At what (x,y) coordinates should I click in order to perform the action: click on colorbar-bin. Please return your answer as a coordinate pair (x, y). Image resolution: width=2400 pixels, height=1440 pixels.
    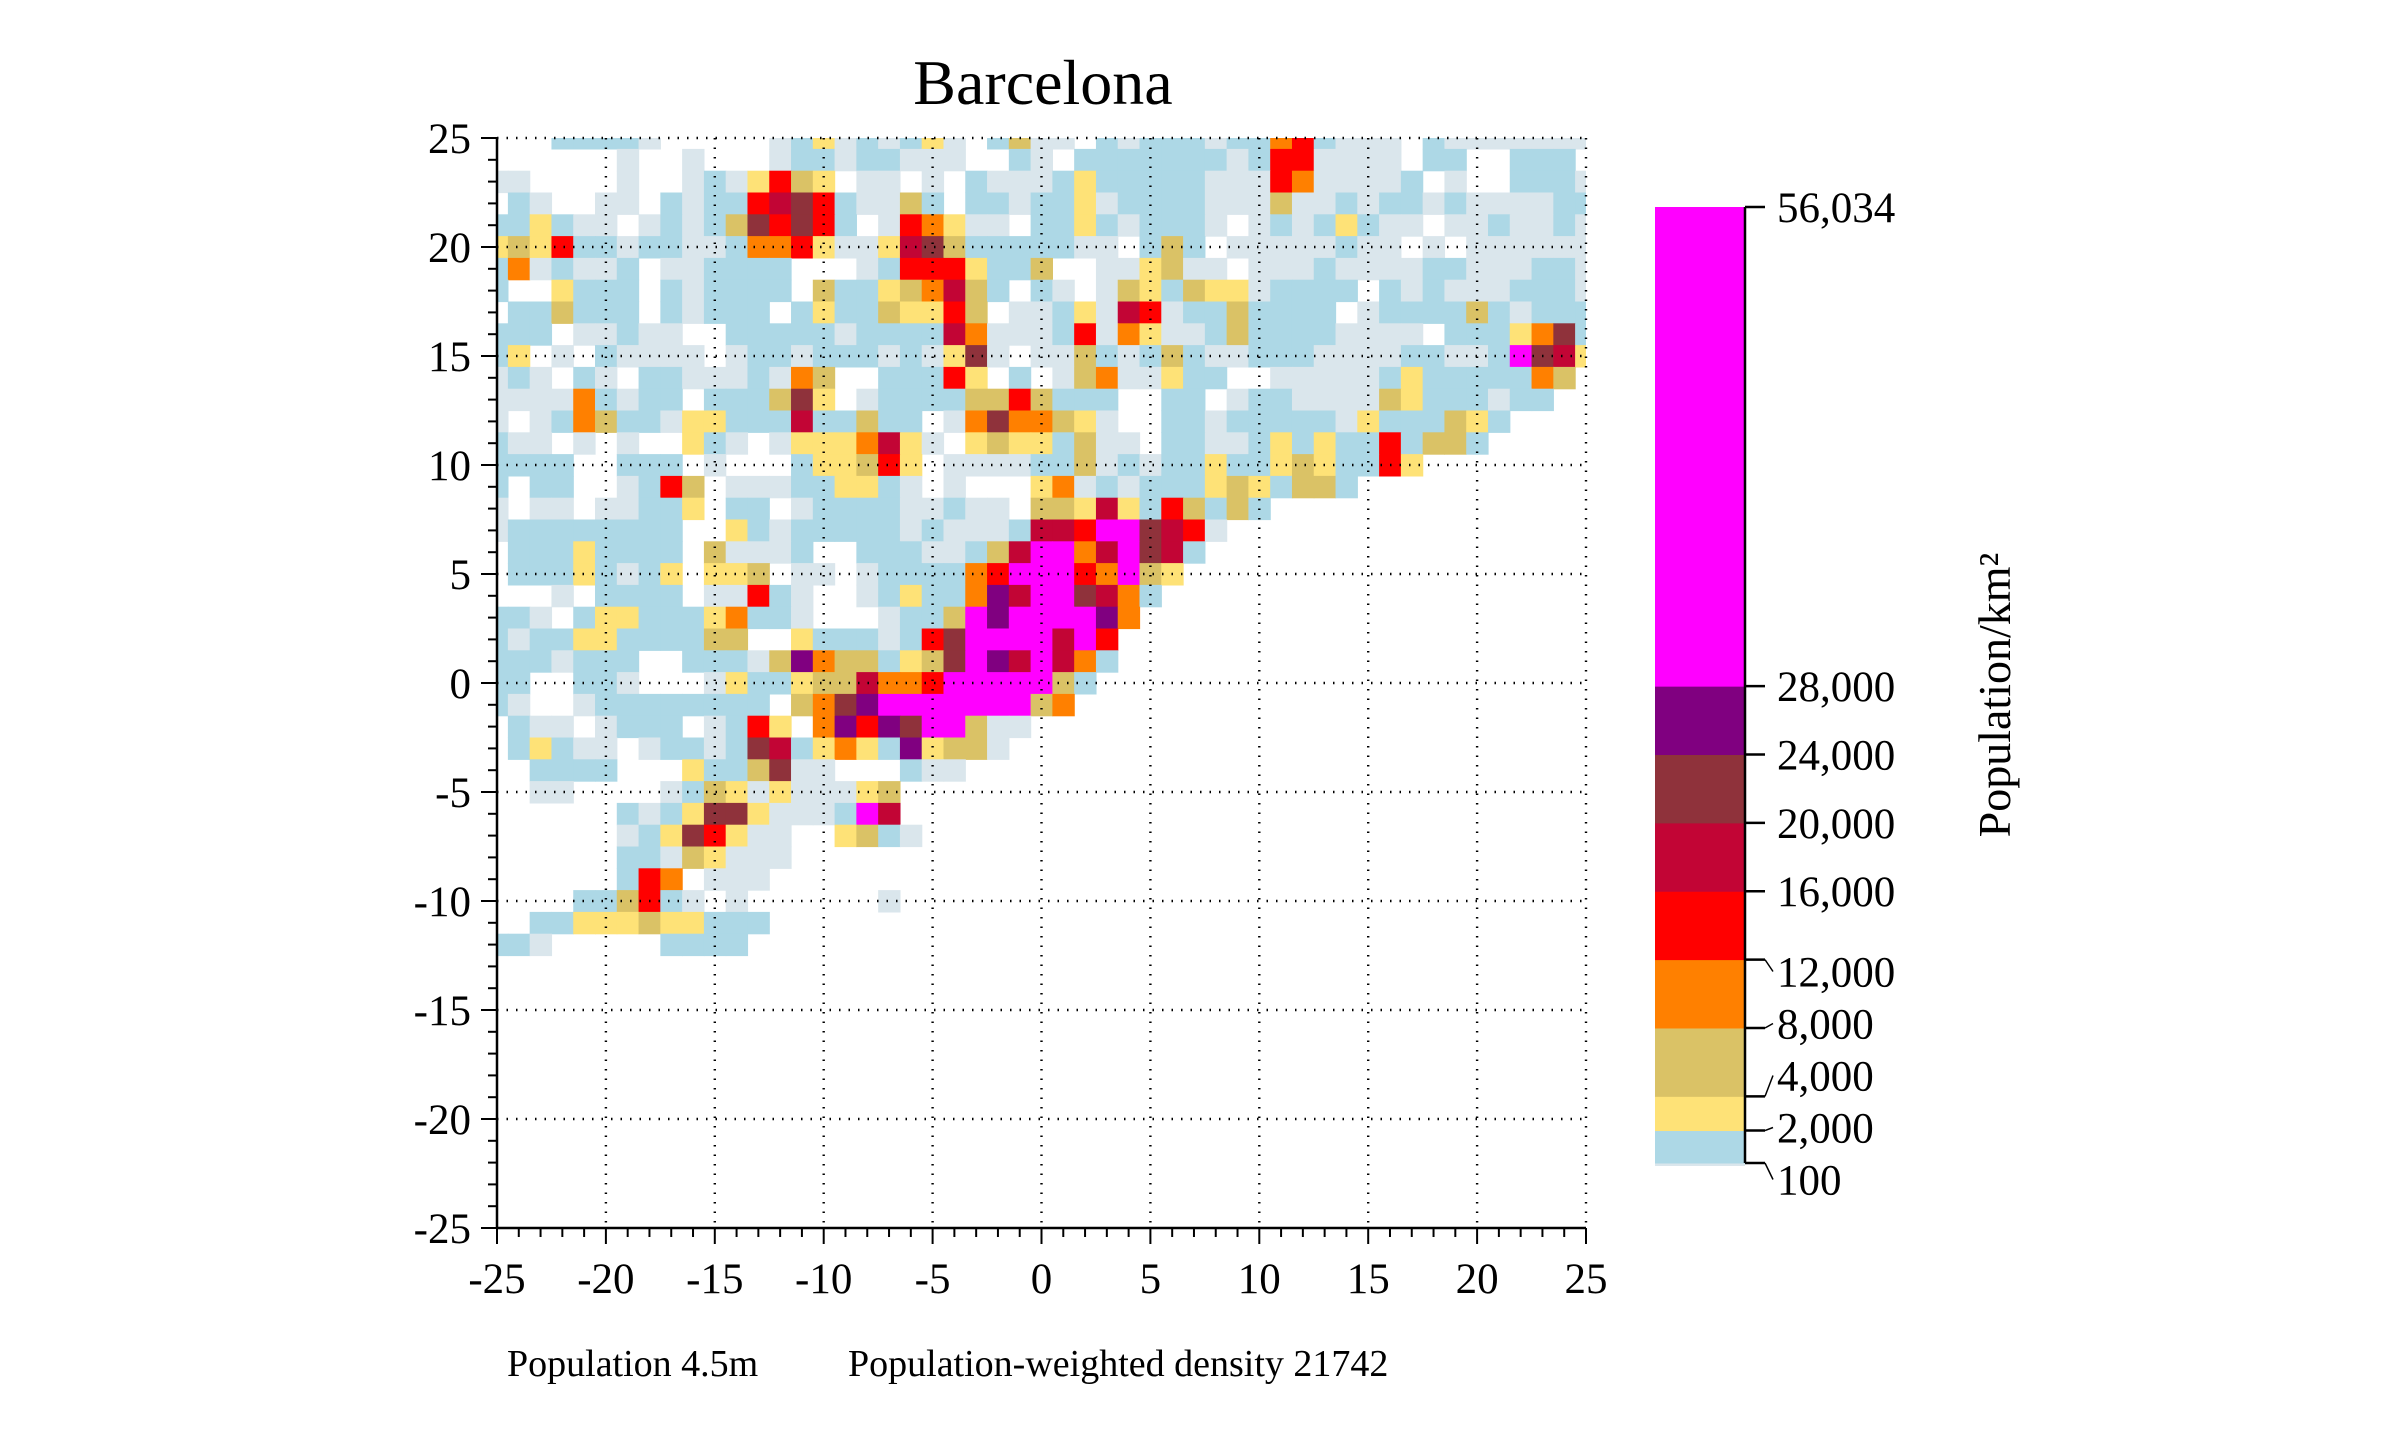
    Looking at the image, I should click on (1700, 994).